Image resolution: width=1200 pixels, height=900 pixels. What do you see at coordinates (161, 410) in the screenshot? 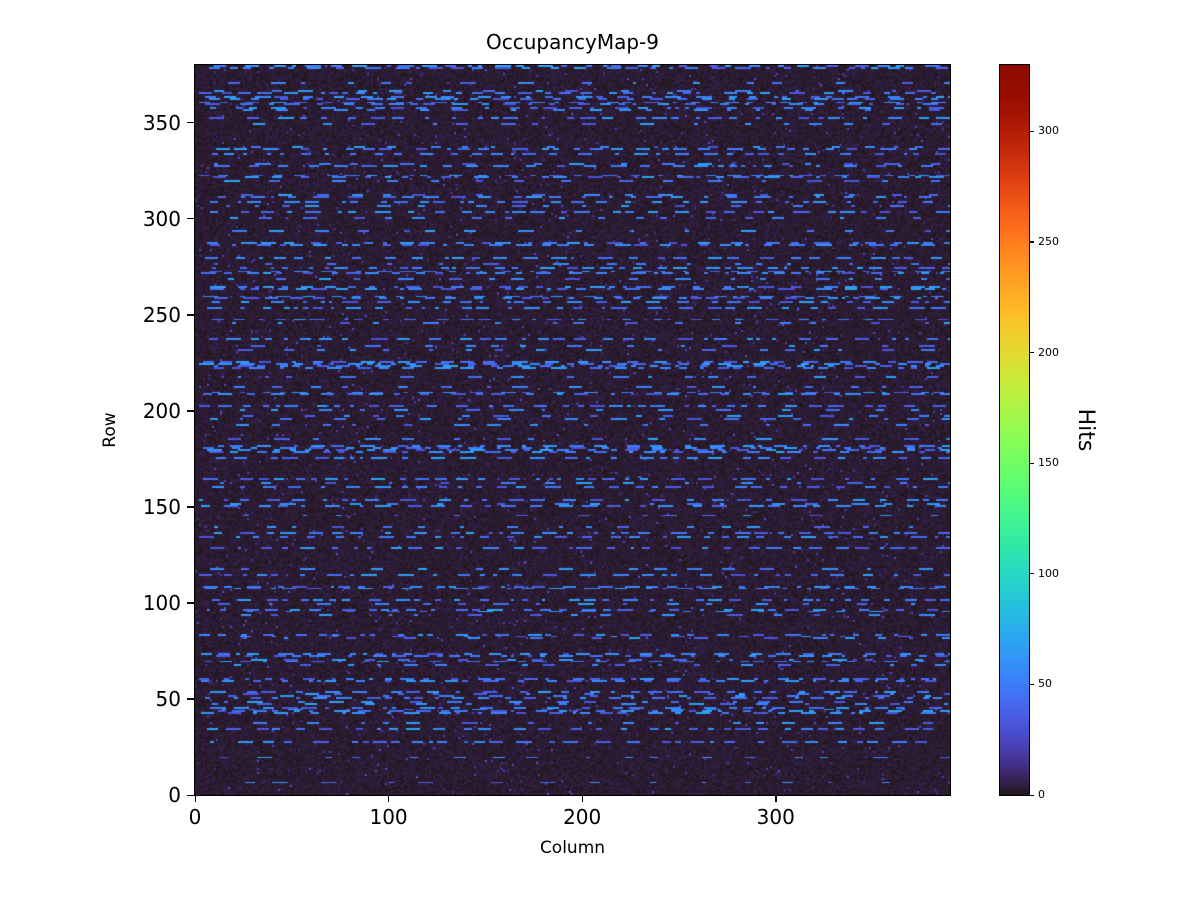
I see `y-tick-label: 200` at bounding box center [161, 410].